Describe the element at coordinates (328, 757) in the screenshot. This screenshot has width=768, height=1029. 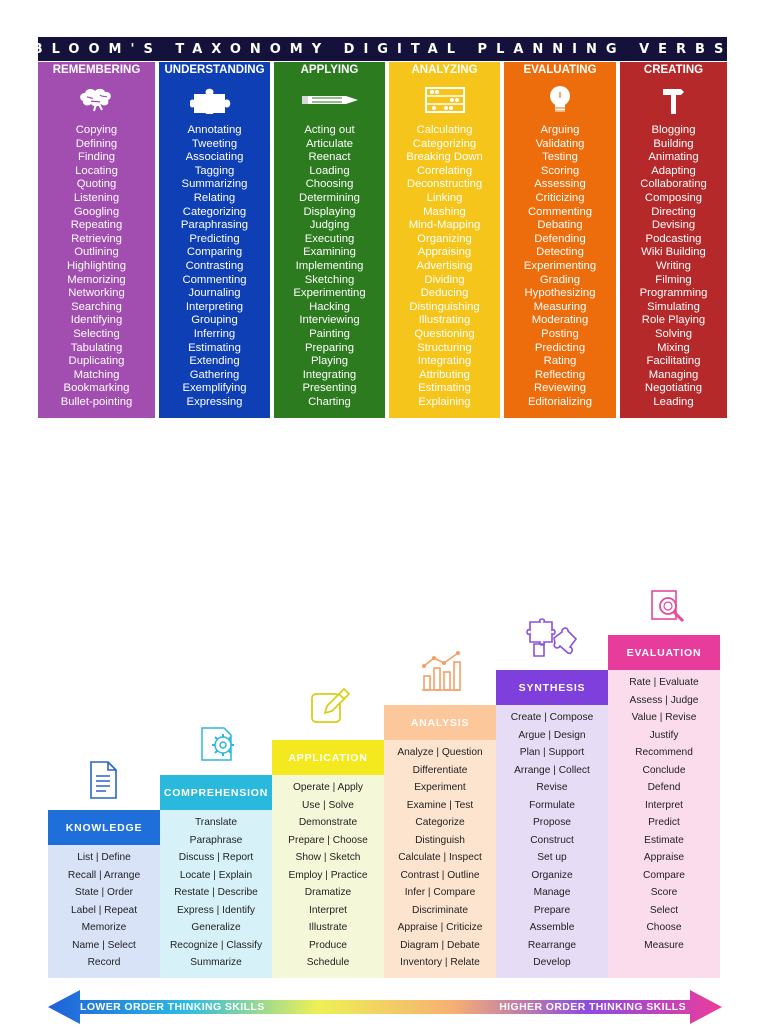
I see `step-heading-application: APPLICATION` at that location.